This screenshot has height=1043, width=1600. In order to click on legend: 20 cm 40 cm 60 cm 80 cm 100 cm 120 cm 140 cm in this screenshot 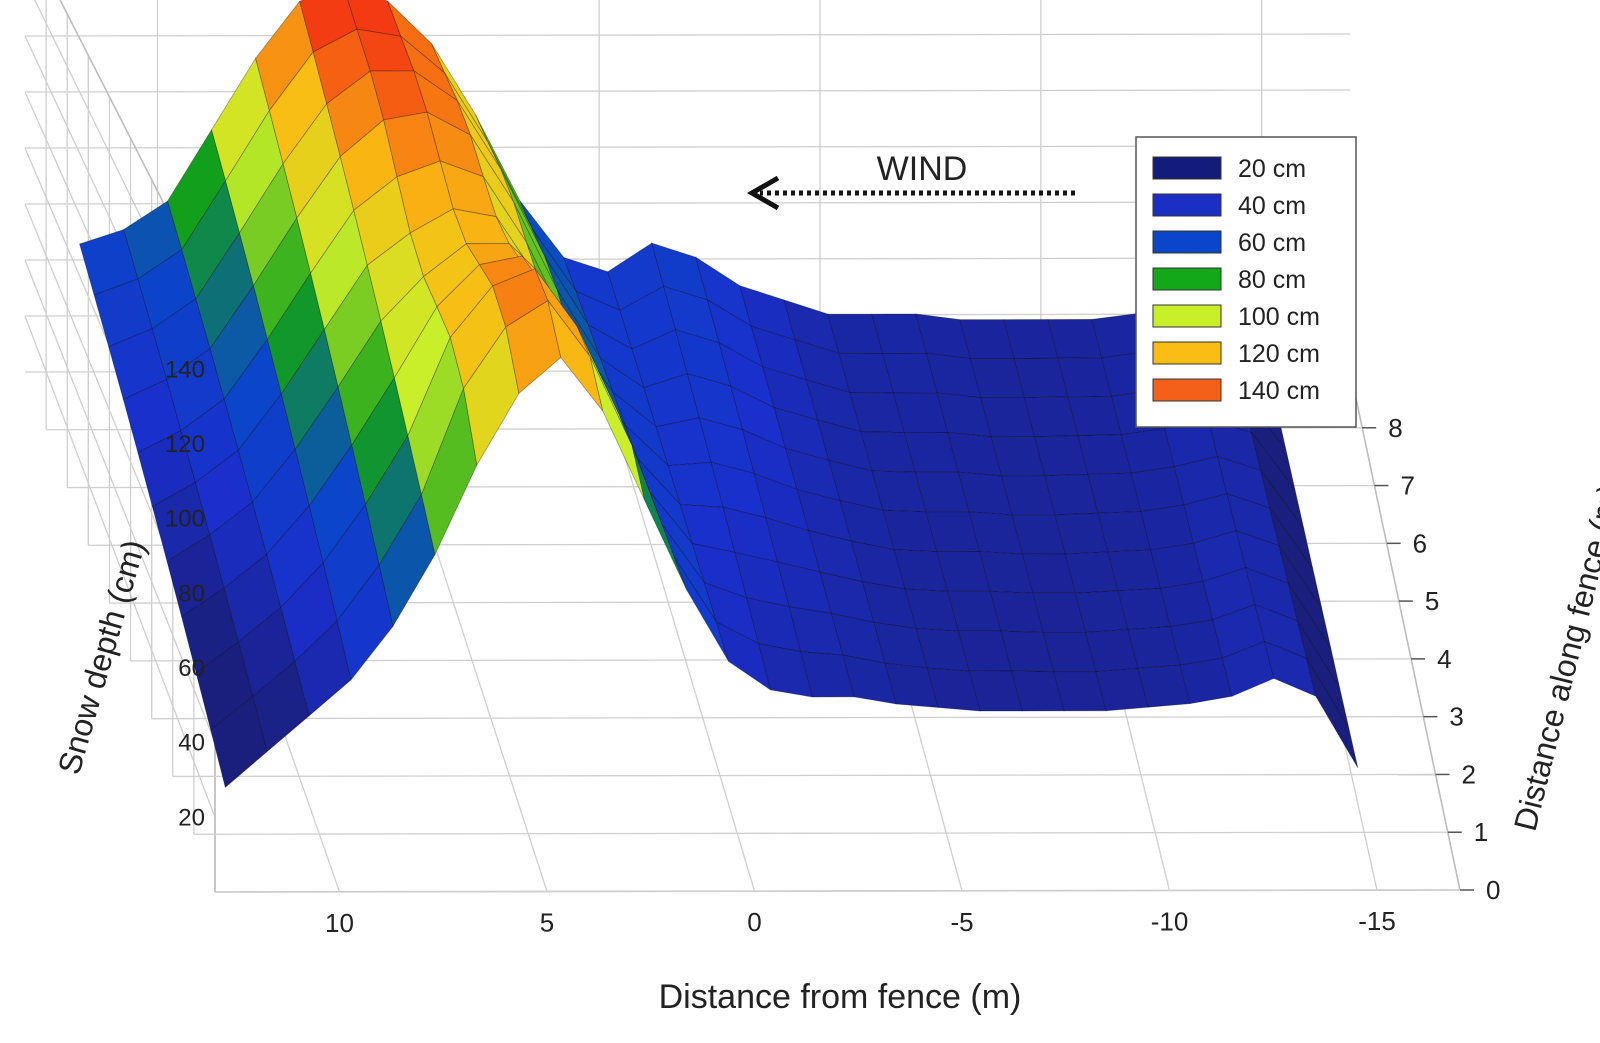, I will do `click(1246, 282)`.